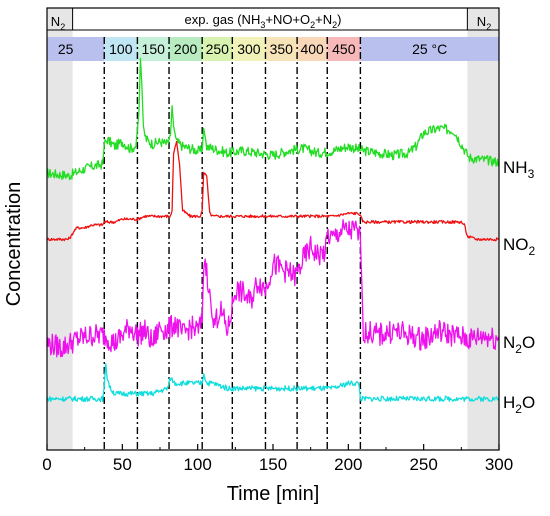  I want to click on temperature-label-8: 450, so click(344, 49).